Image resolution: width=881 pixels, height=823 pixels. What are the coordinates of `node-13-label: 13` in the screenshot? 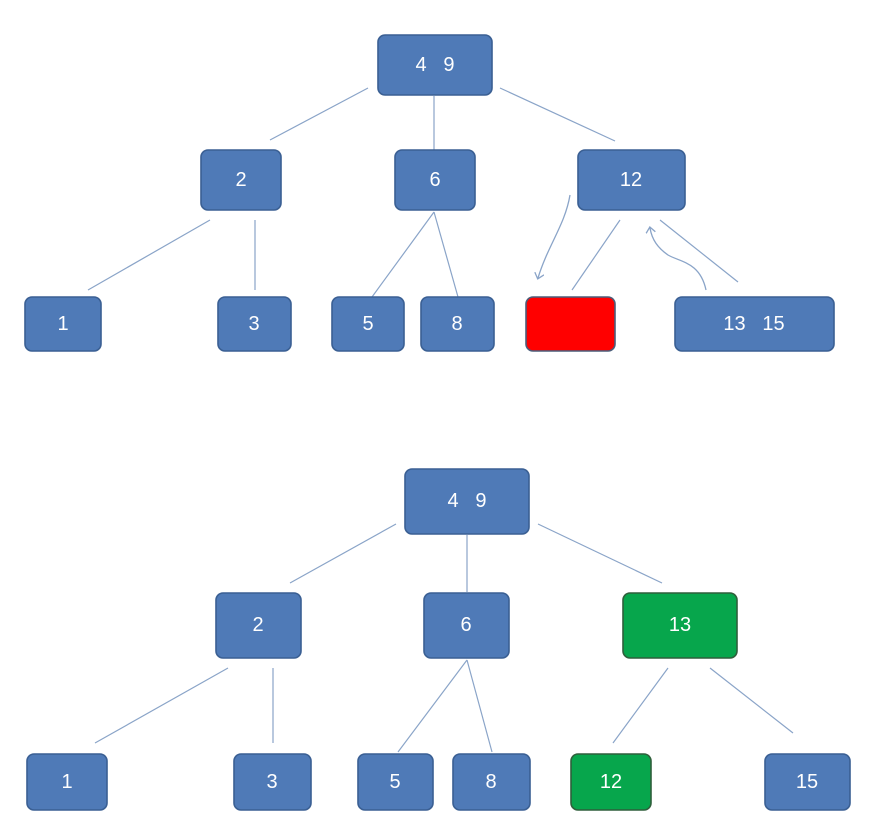 It's located at (680, 625).